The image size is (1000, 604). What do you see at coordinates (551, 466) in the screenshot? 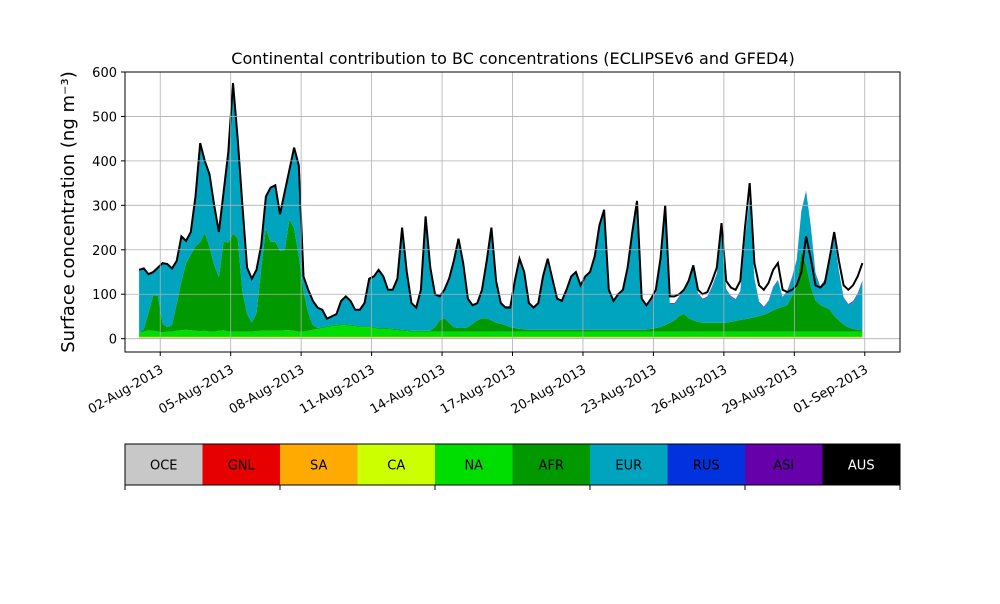
I see `legend-label-afr: AFR` at bounding box center [551, 466].